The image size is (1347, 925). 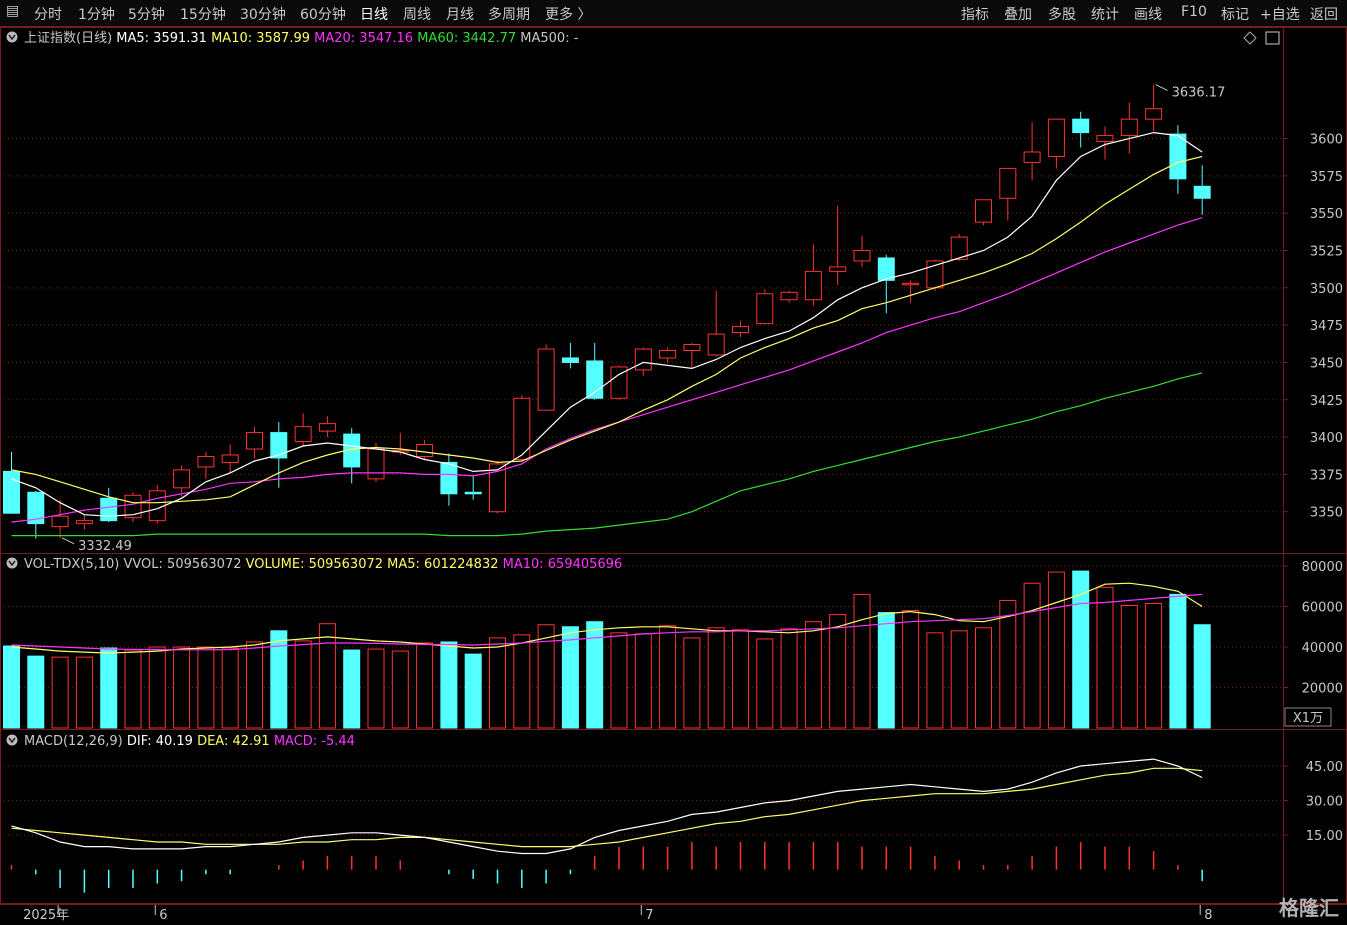 I want to click on dea-line, so click(x=607, y=807).